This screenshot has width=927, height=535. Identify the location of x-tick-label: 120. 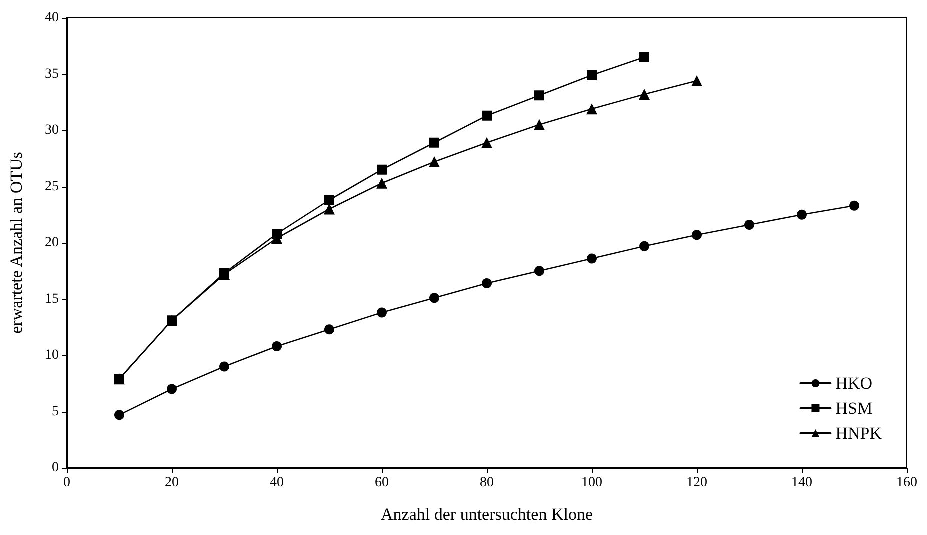
(697, 483).